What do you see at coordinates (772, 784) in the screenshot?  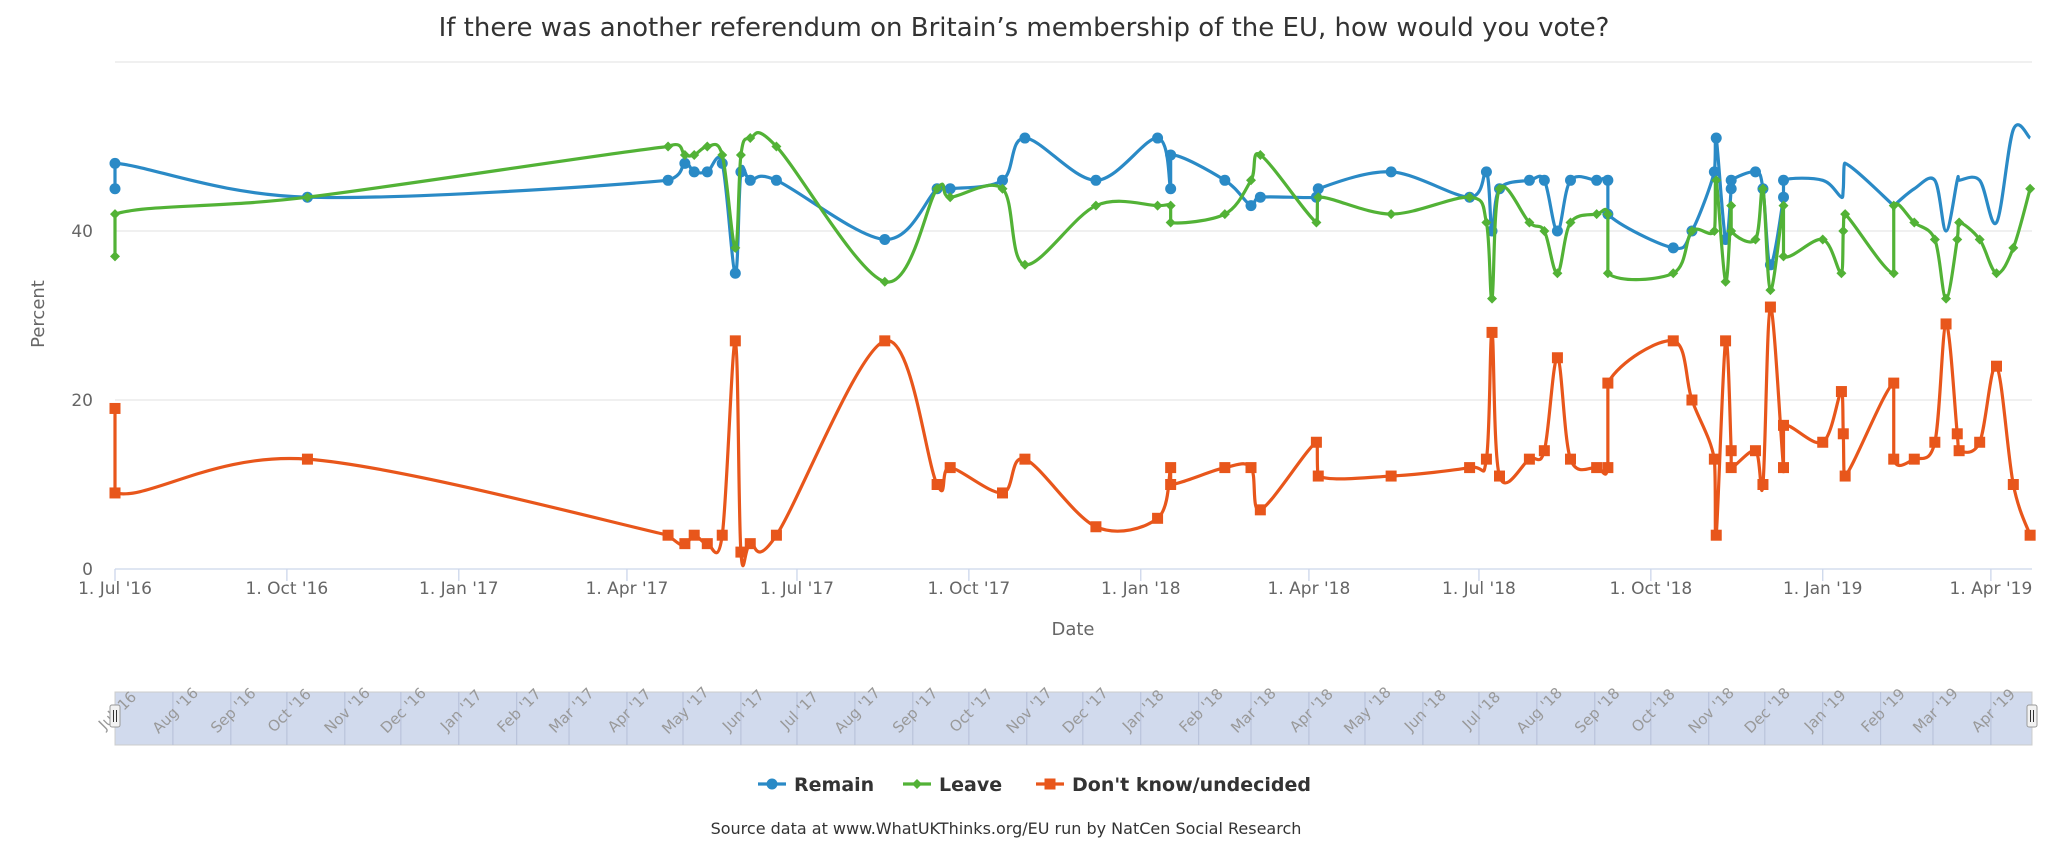 I see `legend-circle-icon` at bounding box center [772, 784].